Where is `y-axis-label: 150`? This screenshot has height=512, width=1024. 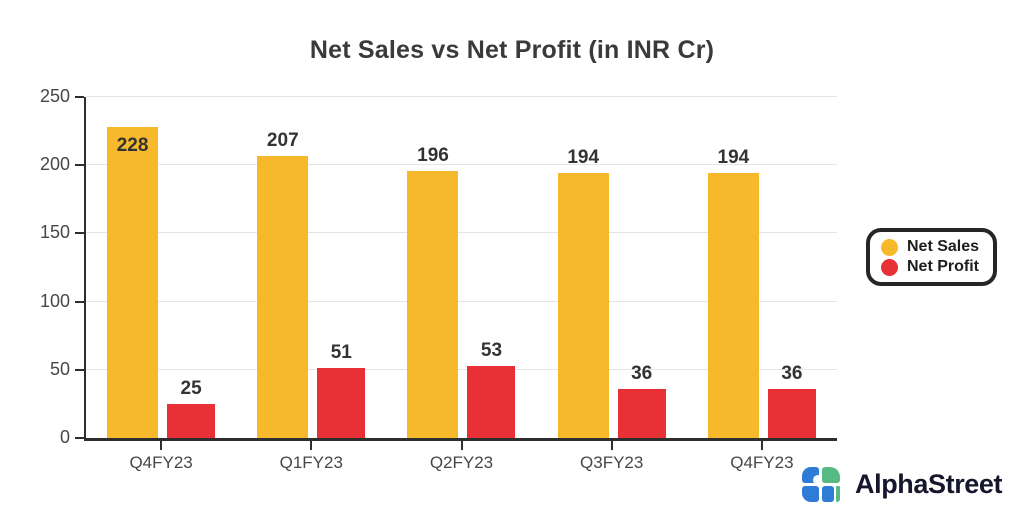 y-axis-label: 150 is located at coordinates (54, 232).